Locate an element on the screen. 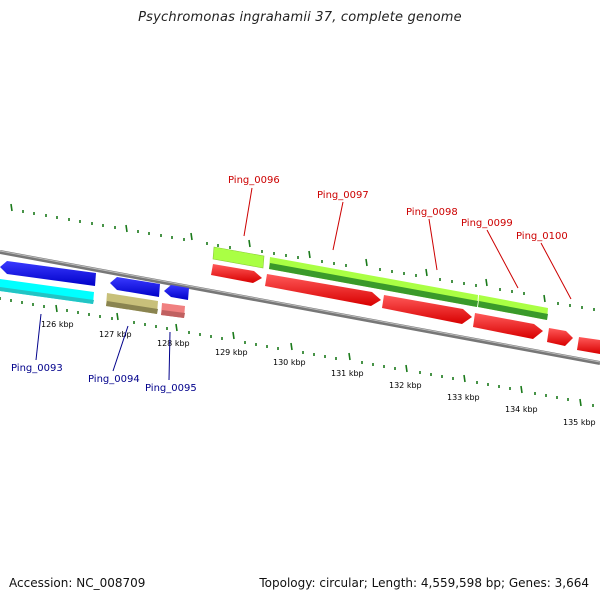  axis-label: 134 kbp is located at coordinates (521, 409).